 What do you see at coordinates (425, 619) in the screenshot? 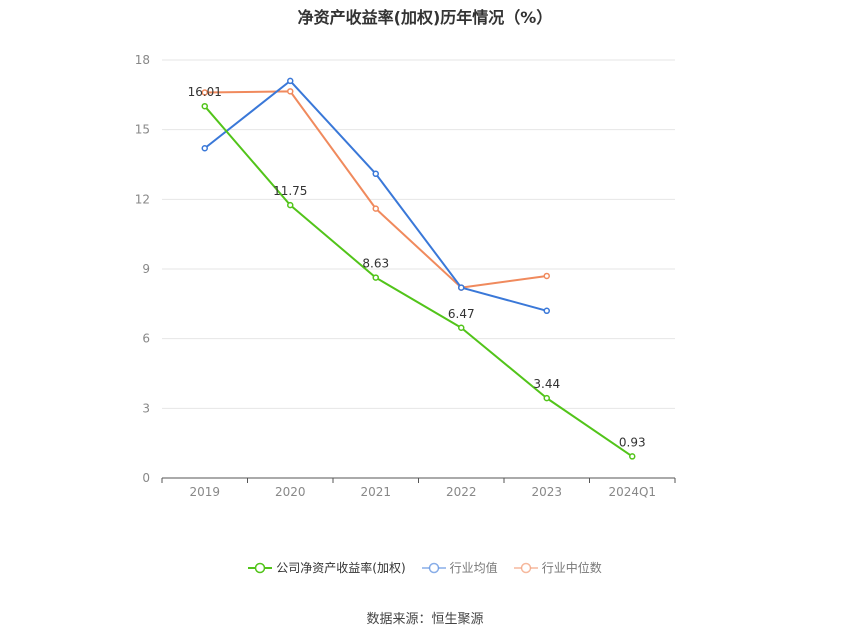
I see `source-note: 数据来源：恒生聚源` at bounding box center [425, 619].